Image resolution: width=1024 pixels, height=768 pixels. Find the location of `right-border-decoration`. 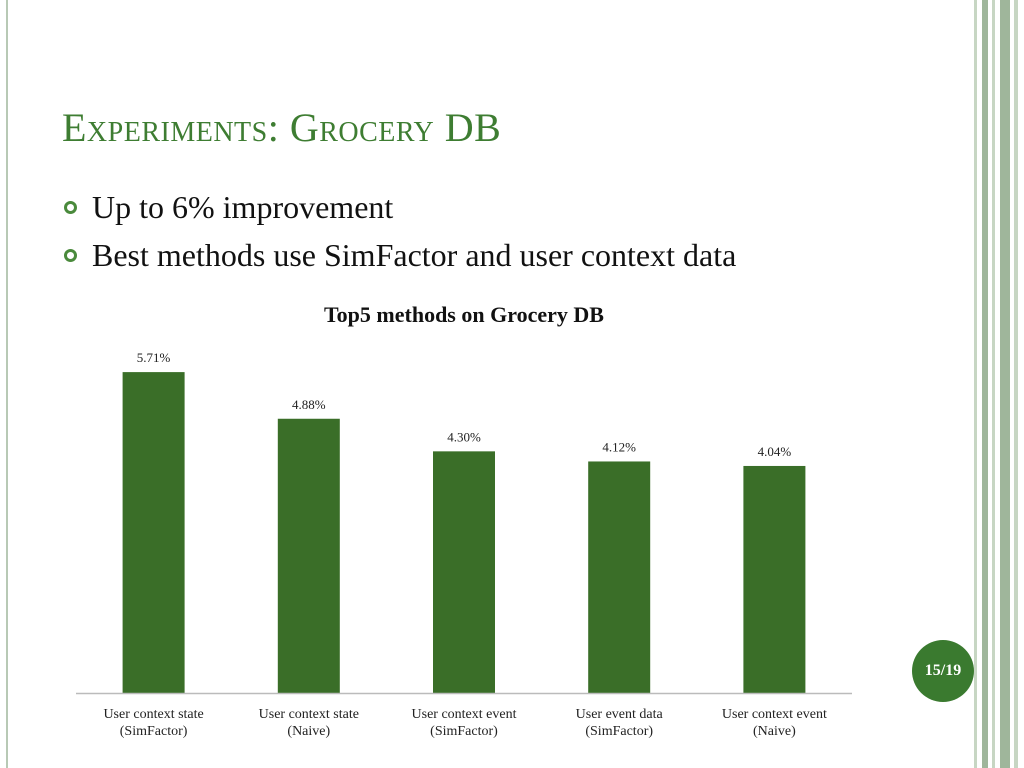

right-border-decoration is located at coordinates (999, 384).